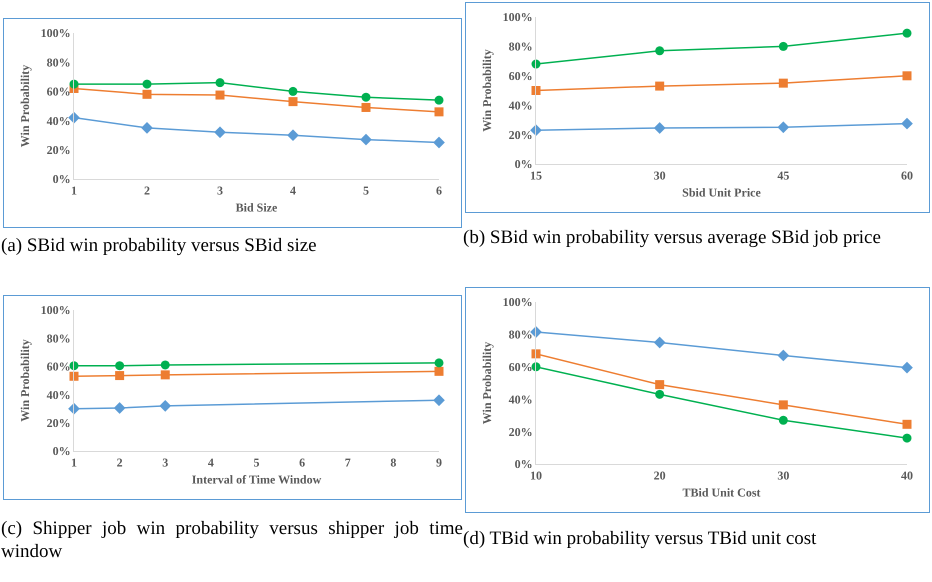  I want to click on text: (a) SBid win probability versus SBid size, so click(159, 245).